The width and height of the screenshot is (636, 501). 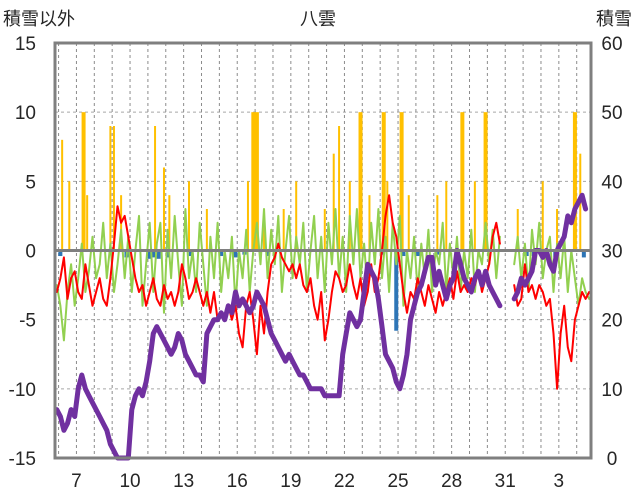 What do you see at coordinates (611, 113) in the screenshot?
I see `y-right-tick-label: 50` at bounding box center [611, 113].